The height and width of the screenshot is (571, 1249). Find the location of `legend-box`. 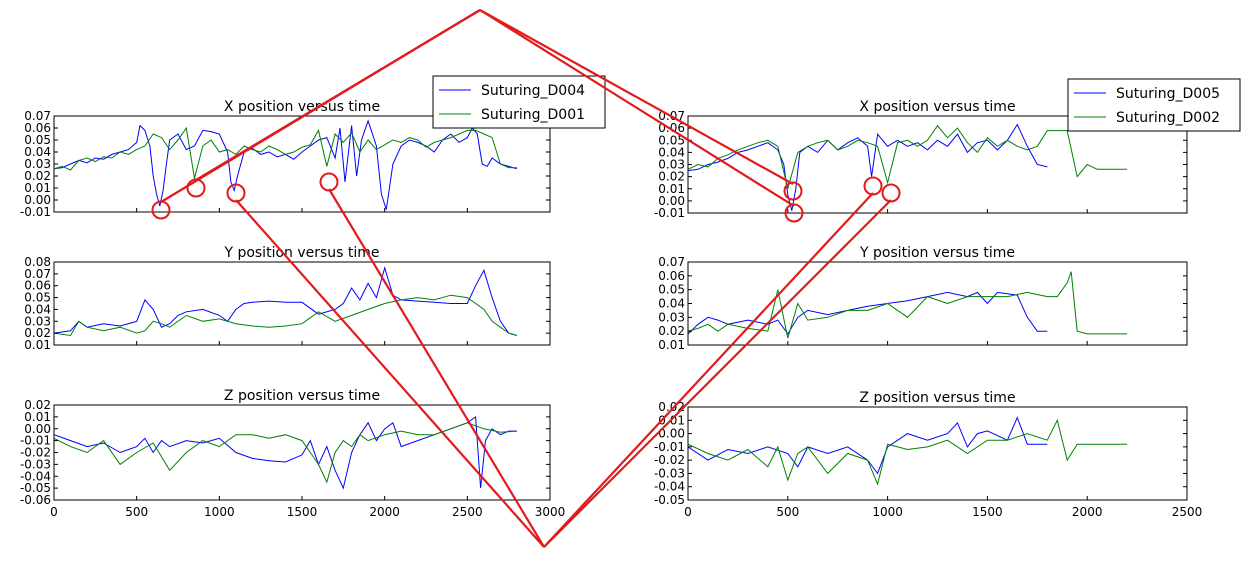

legend-box is located at coordinates (1154, 105).